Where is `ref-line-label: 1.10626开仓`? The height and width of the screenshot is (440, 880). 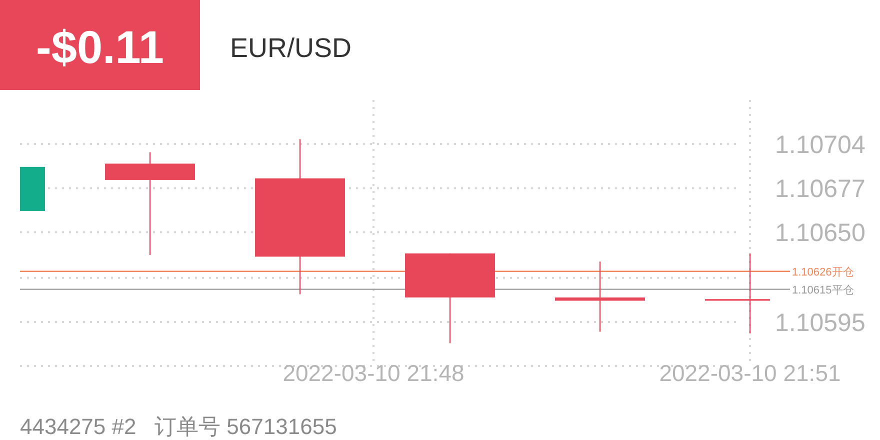
ref-line-label: 1.10626开仓 is located at coordinates (823, 272).